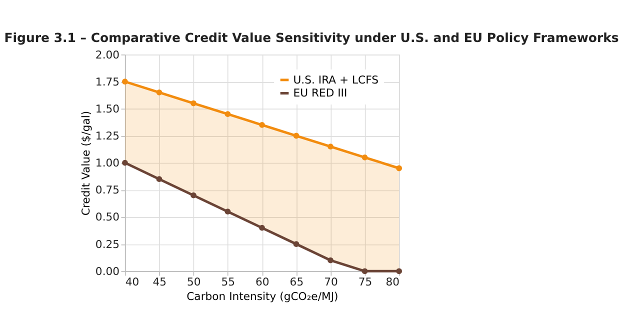  I want to click on chart-title: Figure 3.1 – Comparative Credit Value Sensitivity under U.S. and EU Policy Frameworks, so click(311, 38).